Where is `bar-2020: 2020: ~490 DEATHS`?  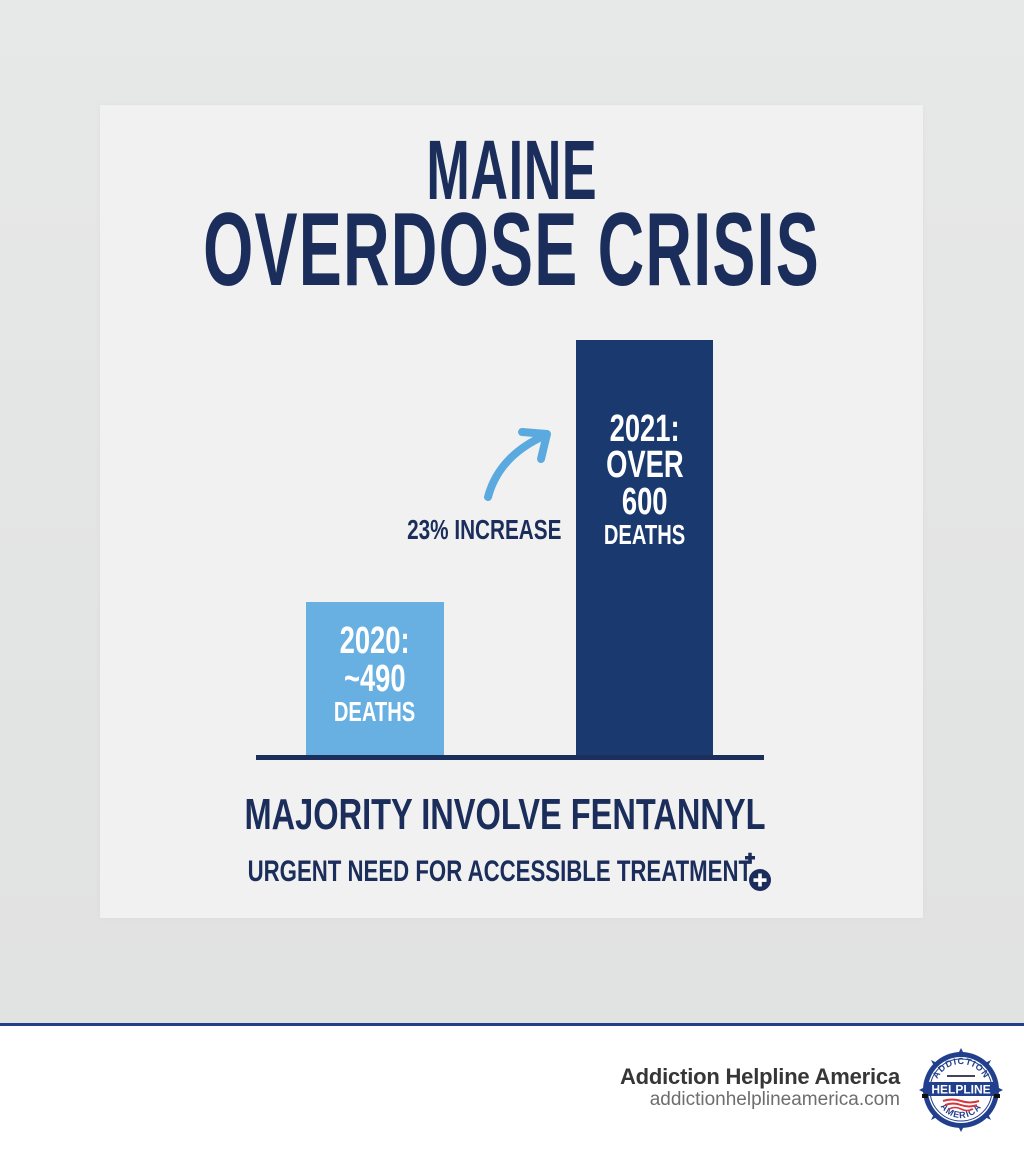 bar-2020: 2020: ~490 DEATHS is located at coordinates (375, 679).